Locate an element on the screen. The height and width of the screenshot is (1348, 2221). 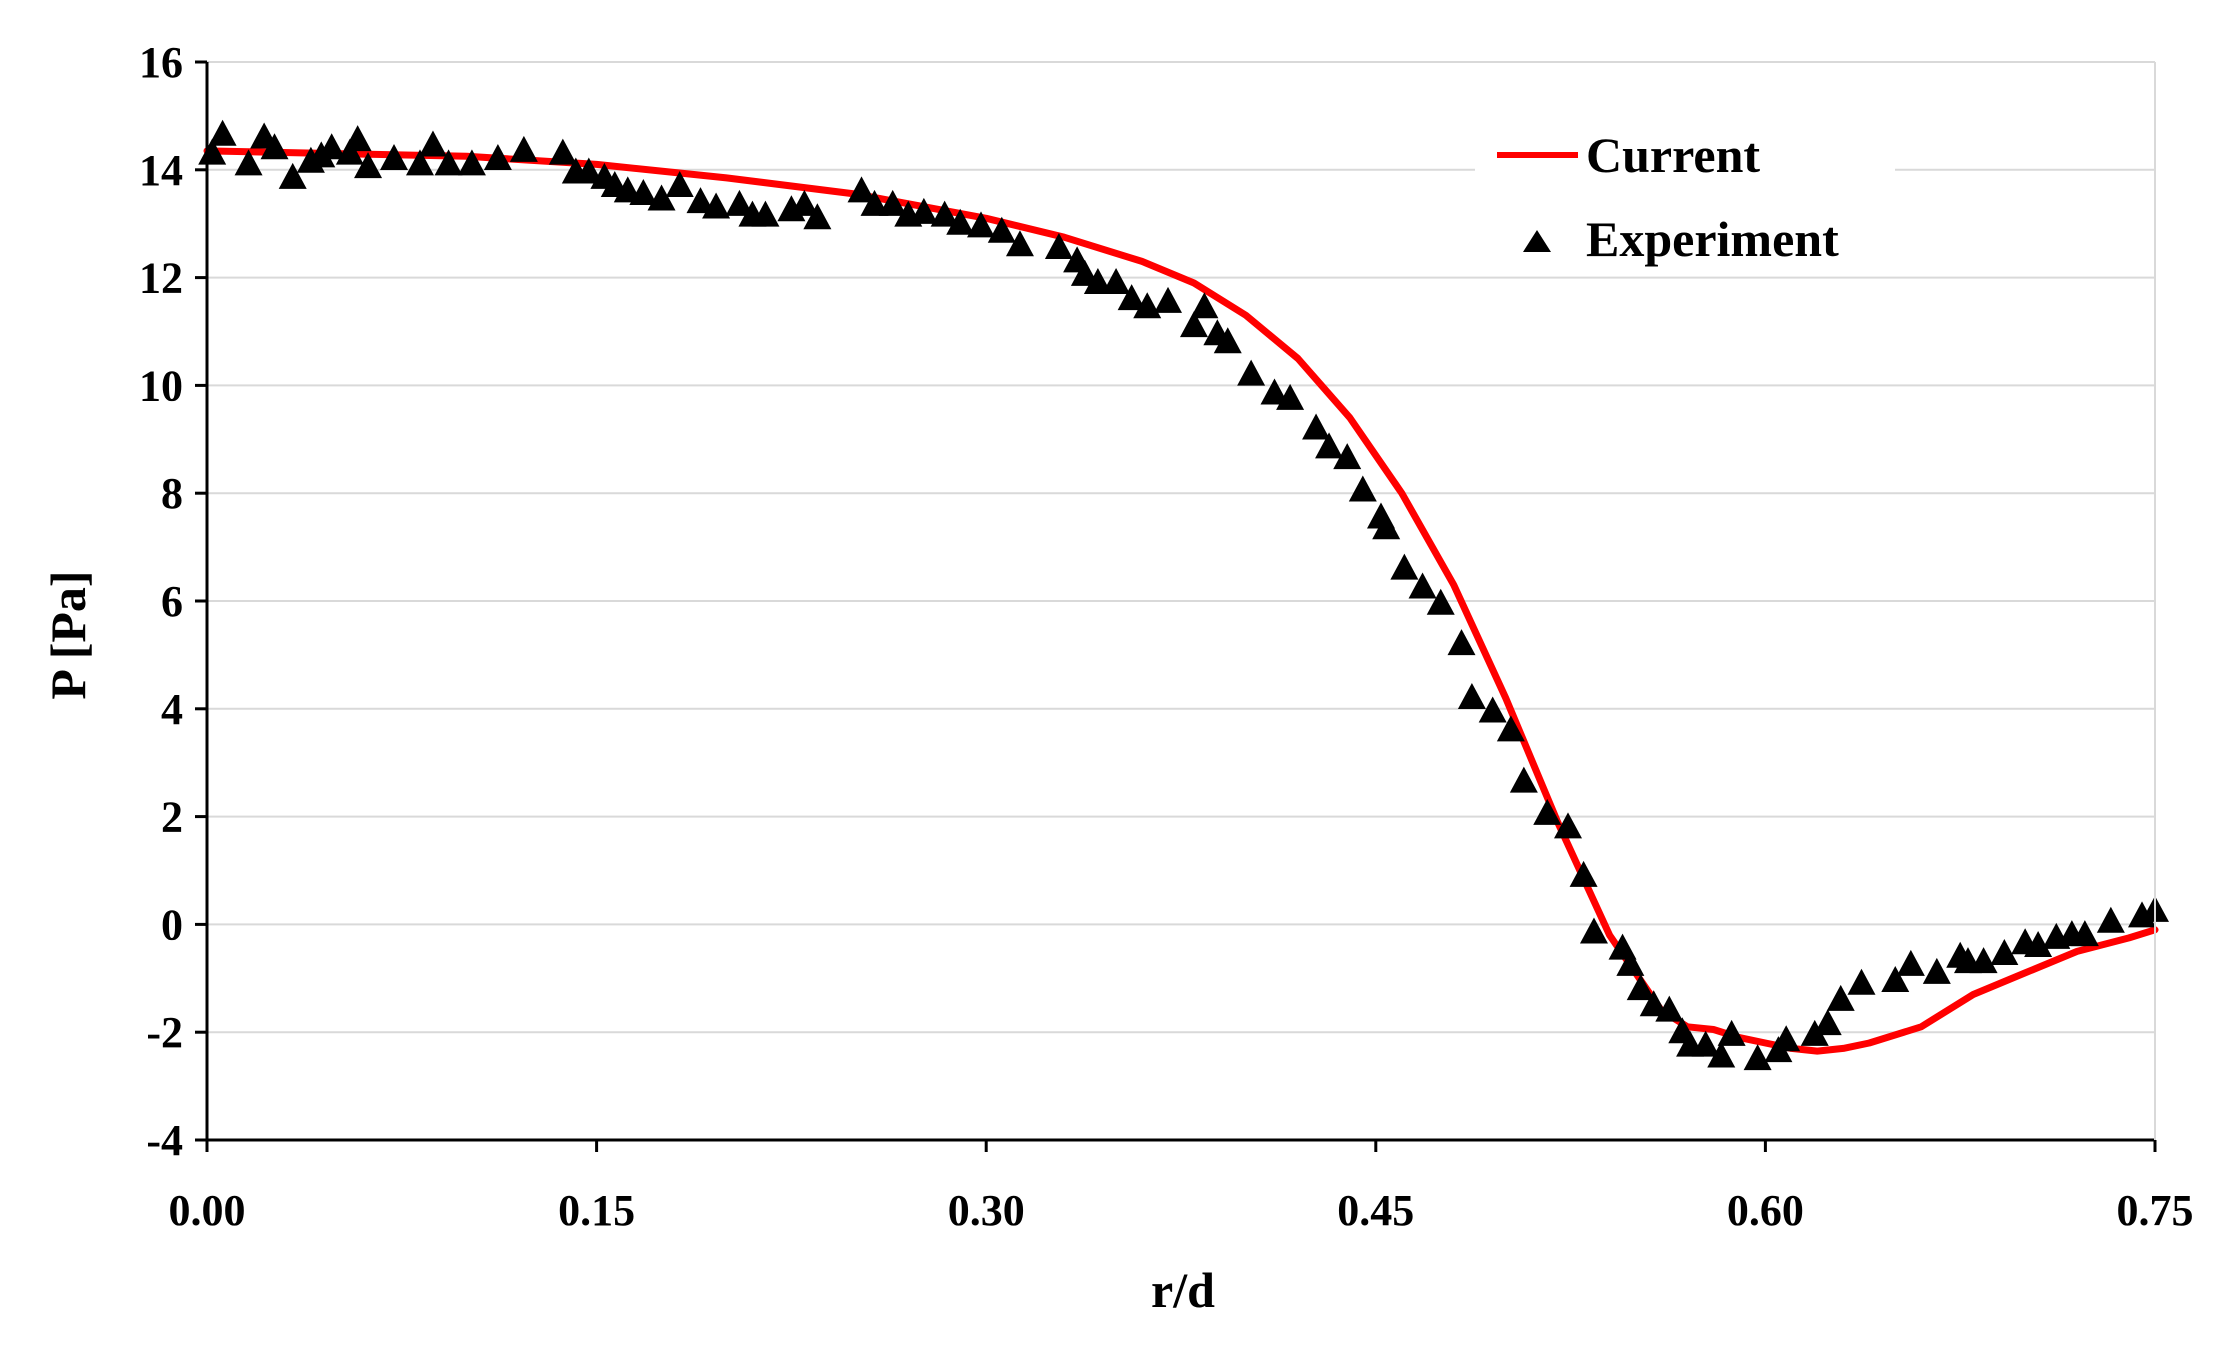
x-tick-label: 0.60 is located at coordinates (1765, 1210).